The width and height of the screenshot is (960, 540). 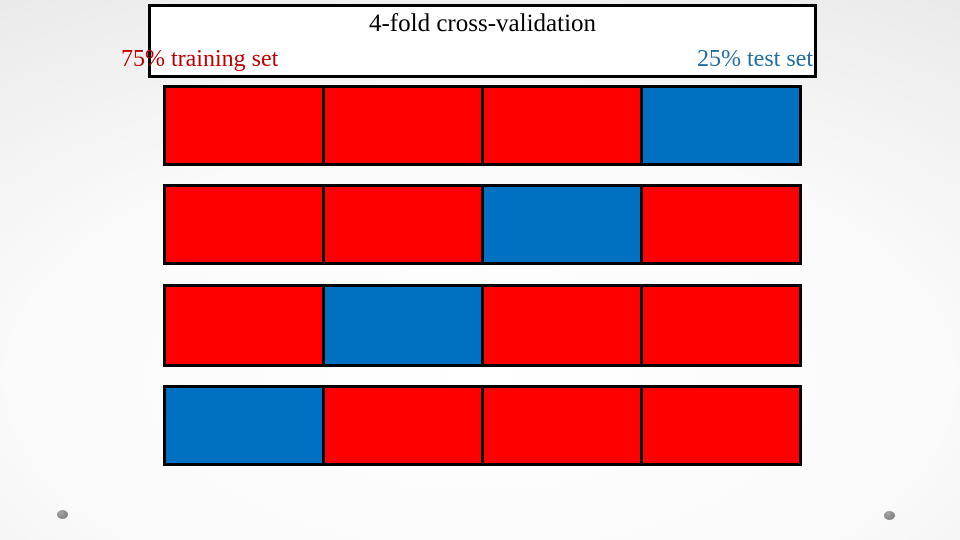 I want to click on title-box, so click(x=482, y=41).